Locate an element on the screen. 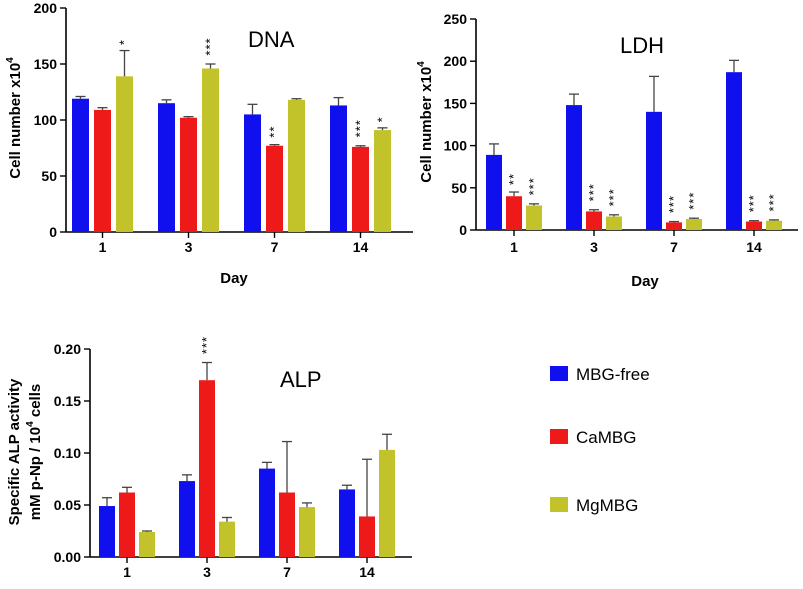 The width and height of the screenshot is (803, 589). dna-x-axis-label: Day is located at coordinates (234, 278).